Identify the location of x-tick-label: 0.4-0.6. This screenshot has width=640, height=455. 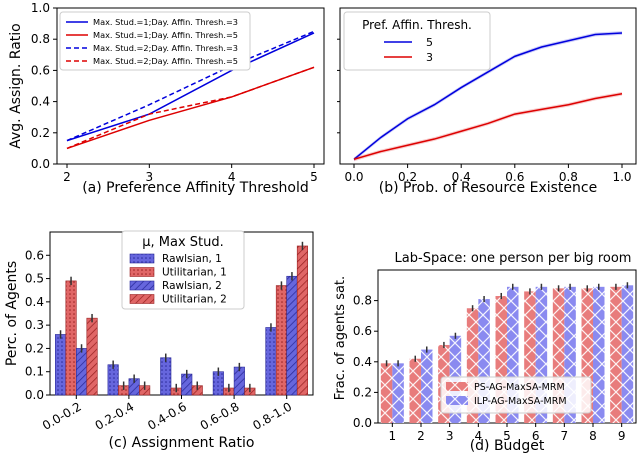
(167, 415).